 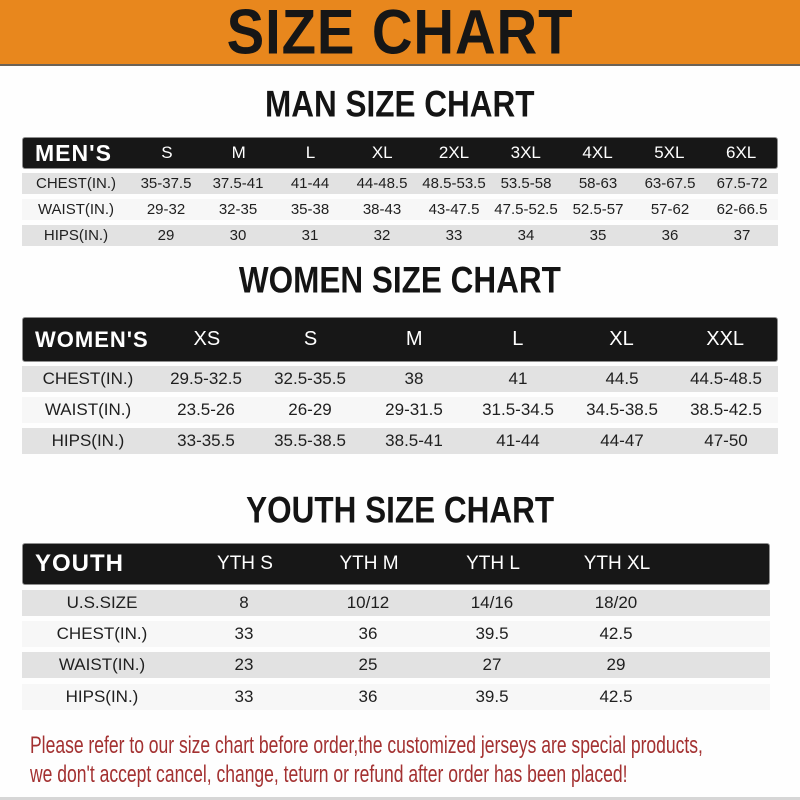 I want to click on women-section-title: WOMEN SIZE CHART, so click(x=400, y=280).